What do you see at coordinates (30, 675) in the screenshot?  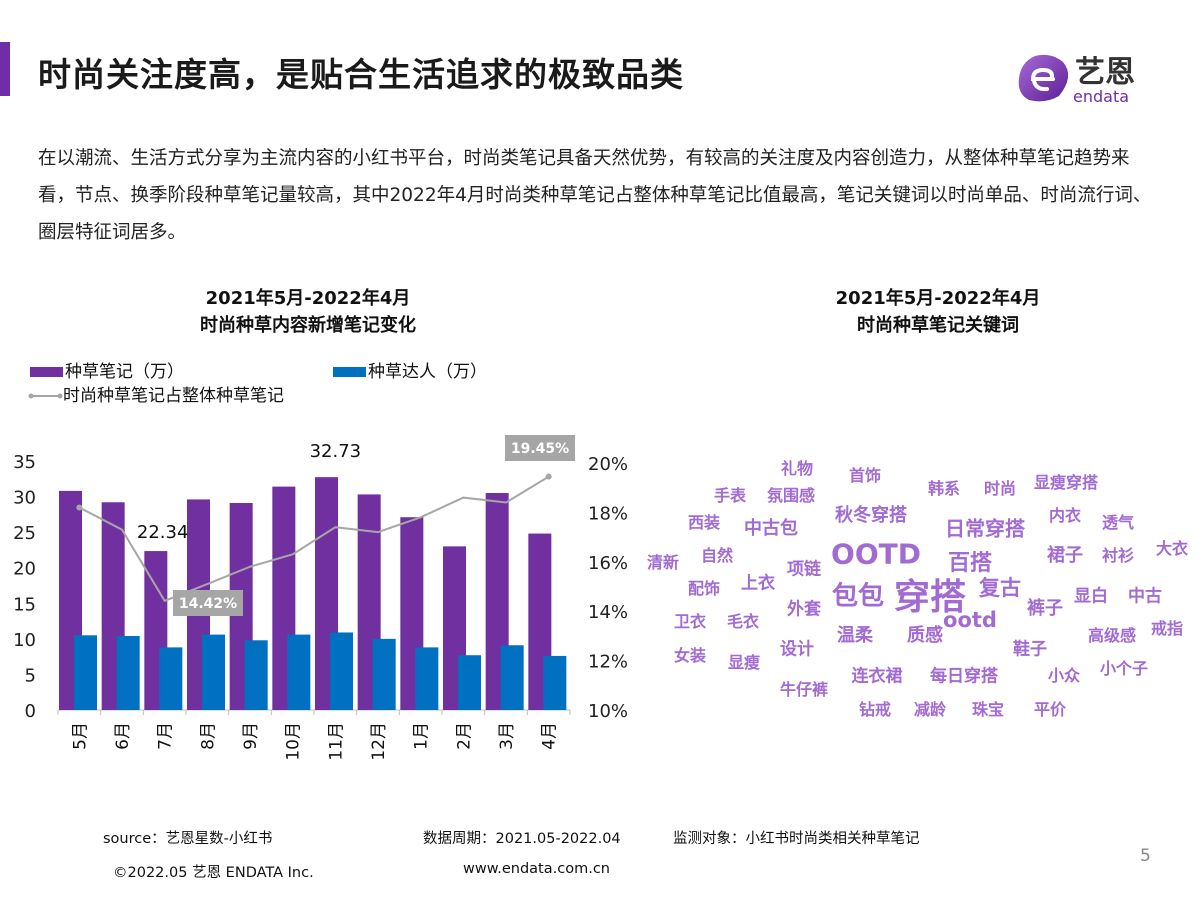 I see `left-axis-tick: 5` at bounding box center [30, 675].